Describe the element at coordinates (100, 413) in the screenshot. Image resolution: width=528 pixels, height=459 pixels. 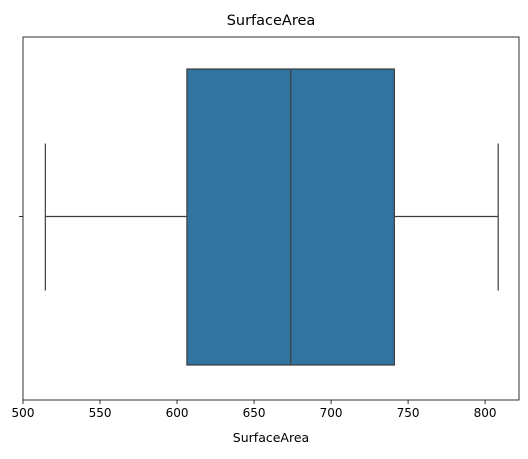
I see `x-tick-label: 550` at that location.